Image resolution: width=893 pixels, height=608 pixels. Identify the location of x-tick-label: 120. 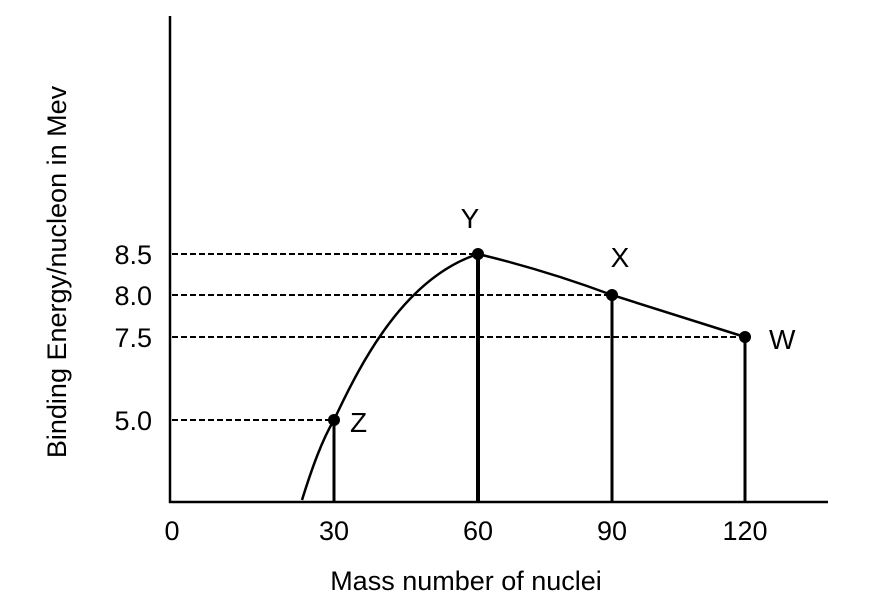
(744, 531).